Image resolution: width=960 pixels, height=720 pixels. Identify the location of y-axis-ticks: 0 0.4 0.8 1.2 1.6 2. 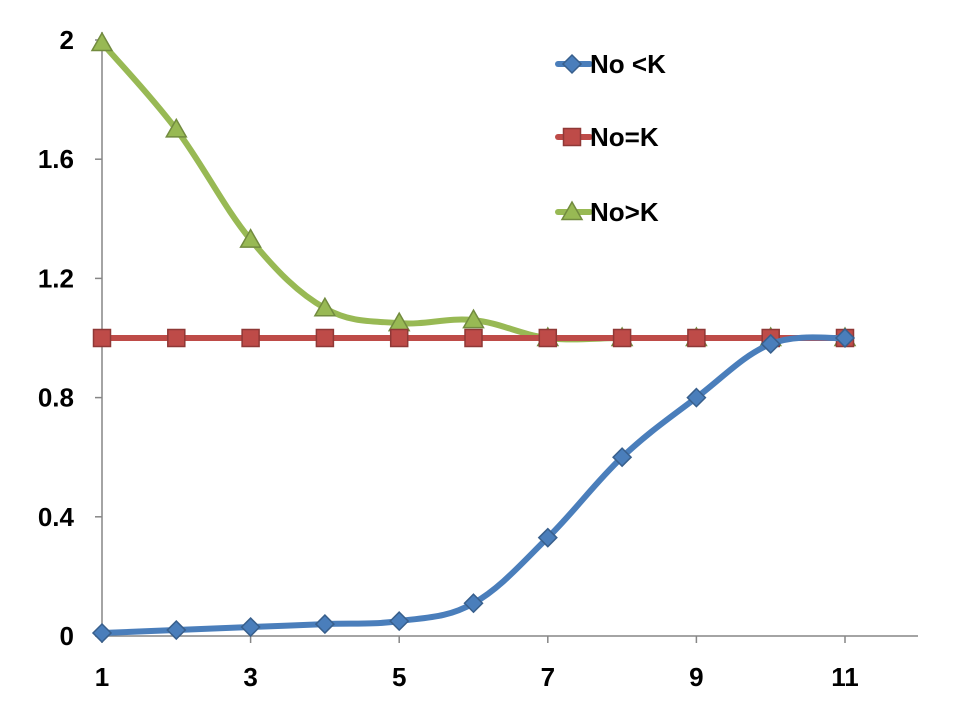
(70, 338).